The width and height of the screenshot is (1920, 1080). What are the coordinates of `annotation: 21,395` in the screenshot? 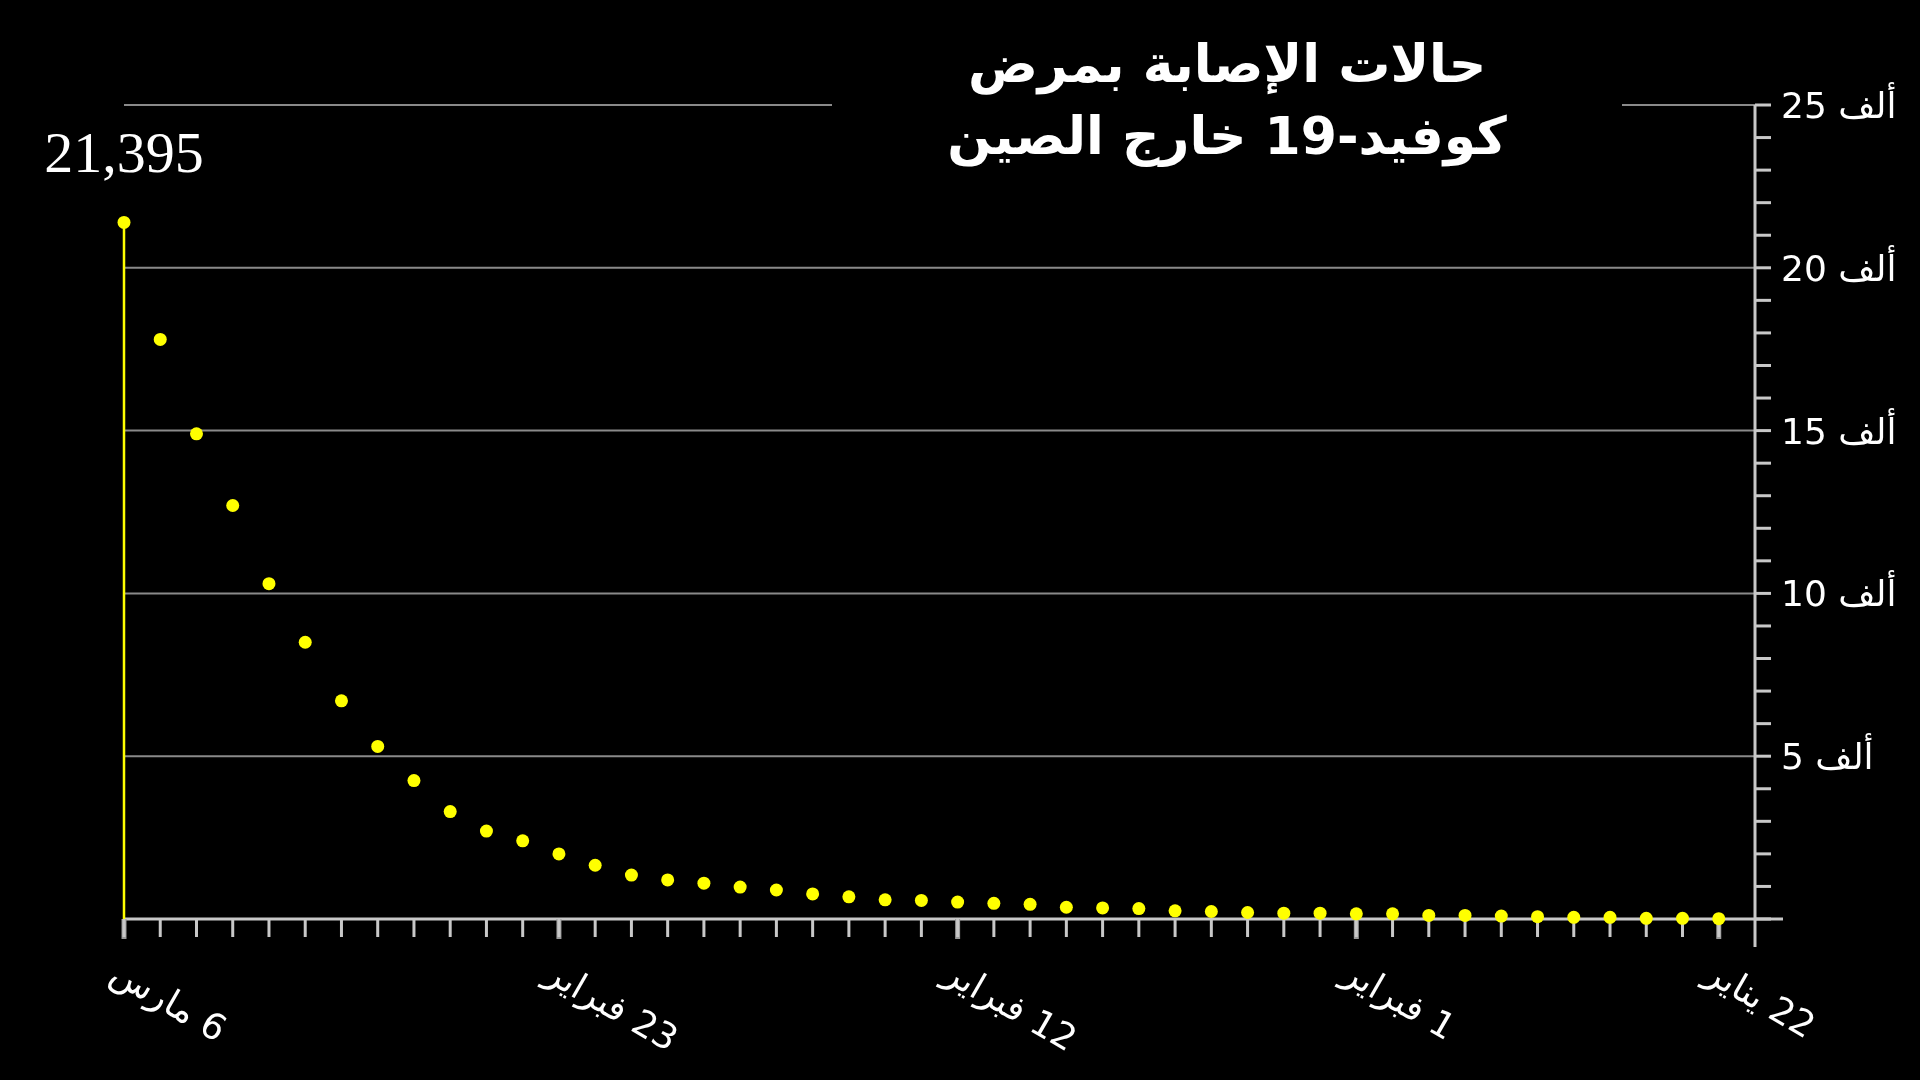 It's located at (124, 153).